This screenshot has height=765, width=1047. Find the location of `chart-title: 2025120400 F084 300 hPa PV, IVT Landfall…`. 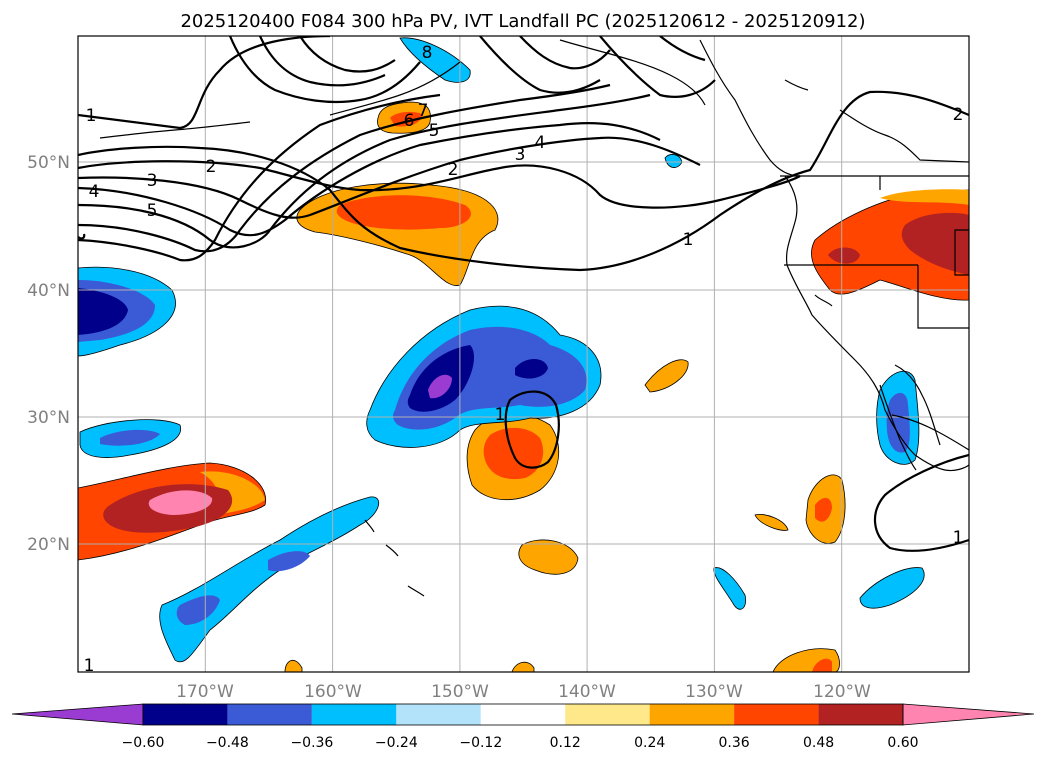

chart-title: 2025120400 F084 300 hPa PV, IVT Landfall… is located at coordinates (522, 21).